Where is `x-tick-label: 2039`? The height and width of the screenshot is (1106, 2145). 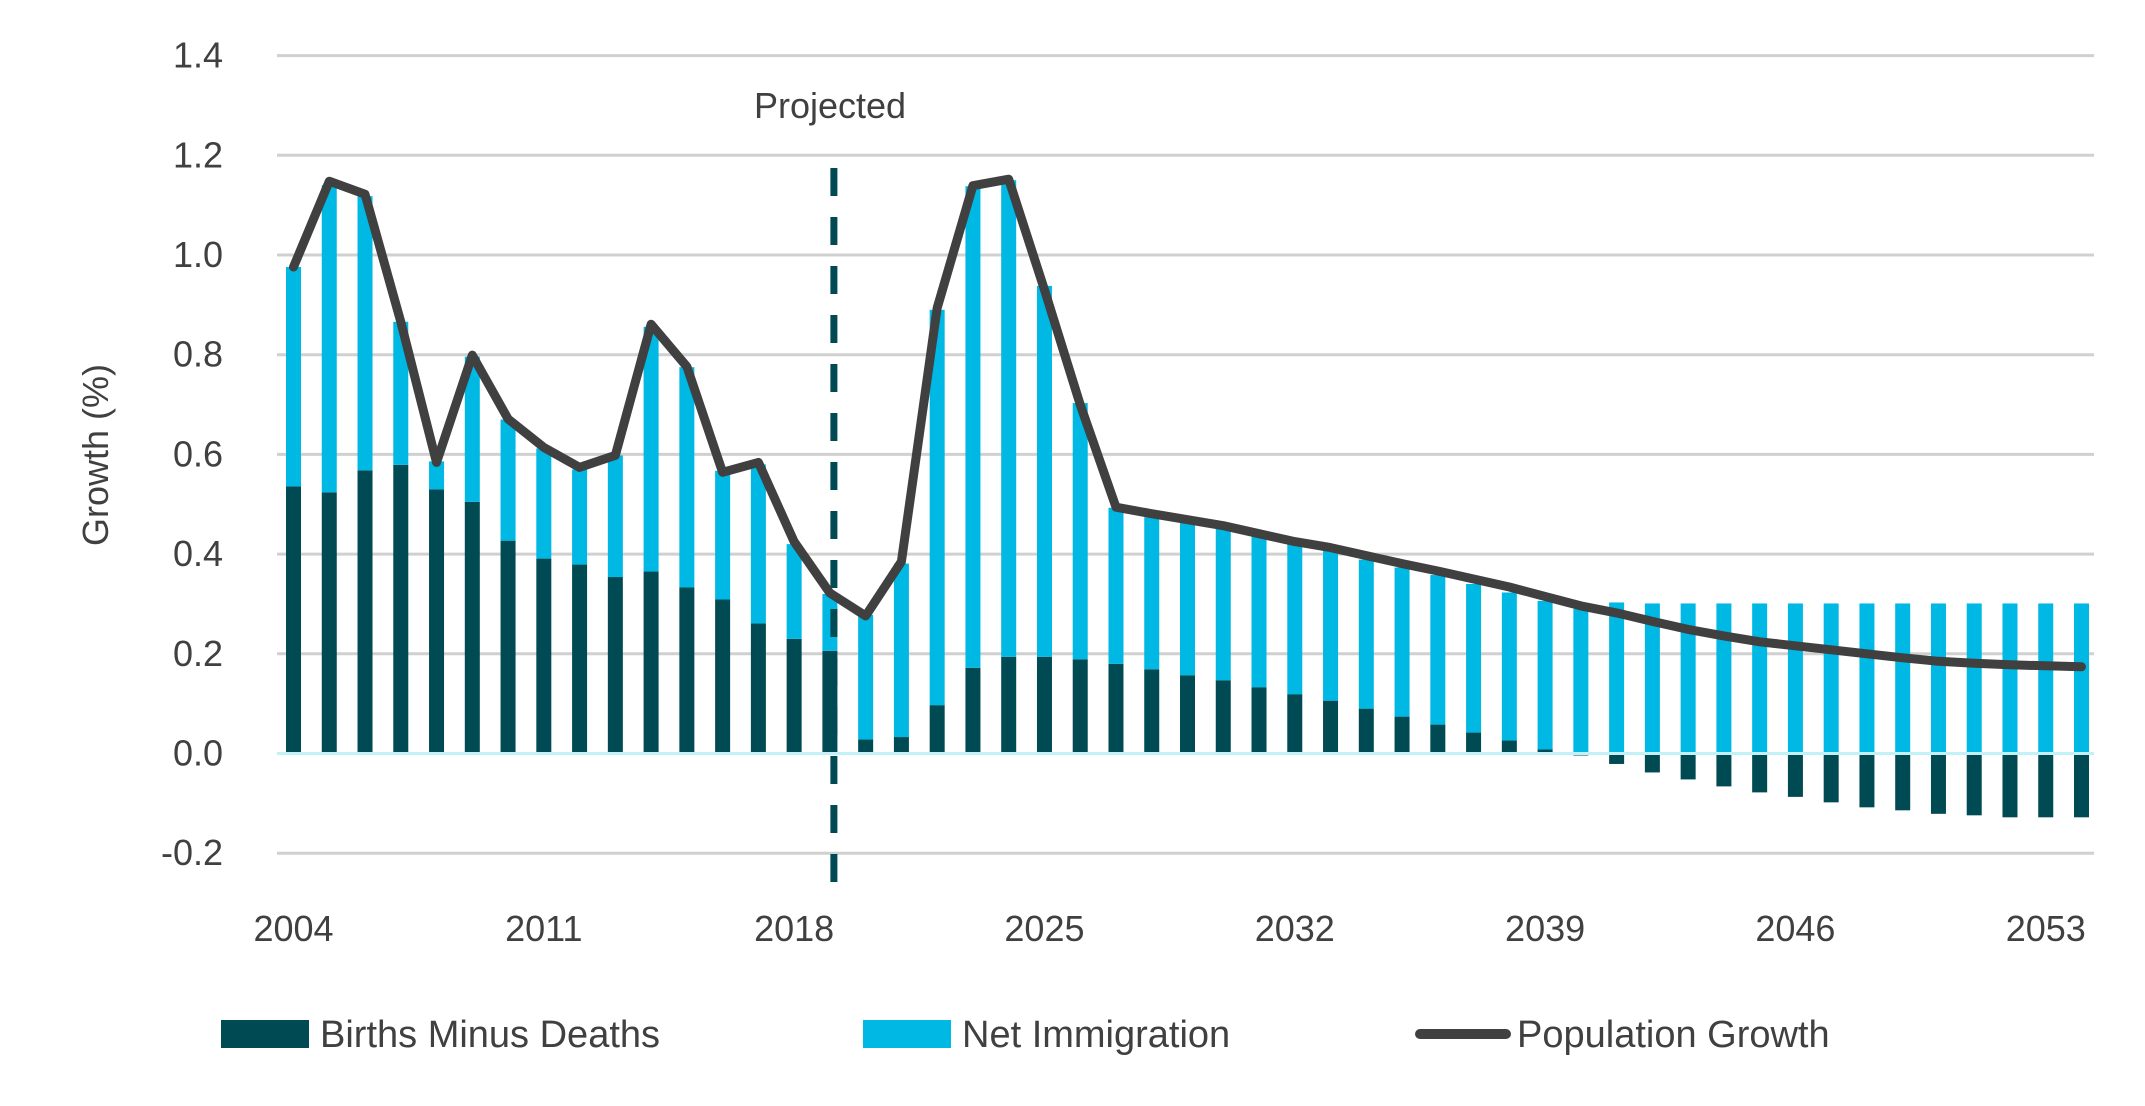
x-tick-label: 2039 is located at coordinates (1545, 928).